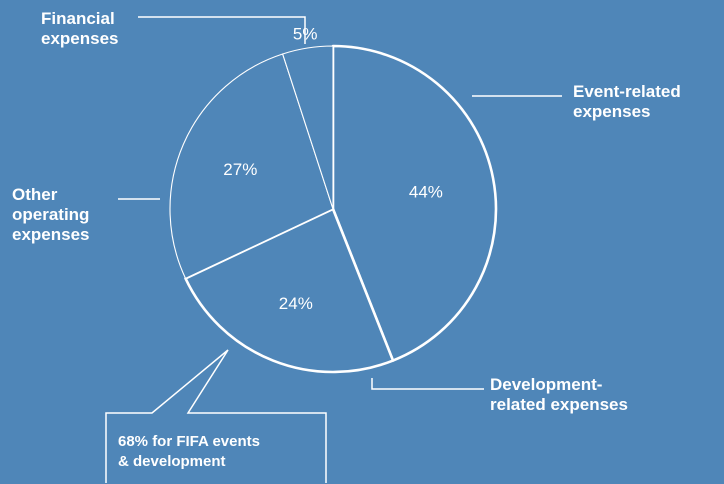 Image resolution: width=724 pixels, height=484 pixels. I want to click on category-label-other: Other operating expenses, so click(51, 214).